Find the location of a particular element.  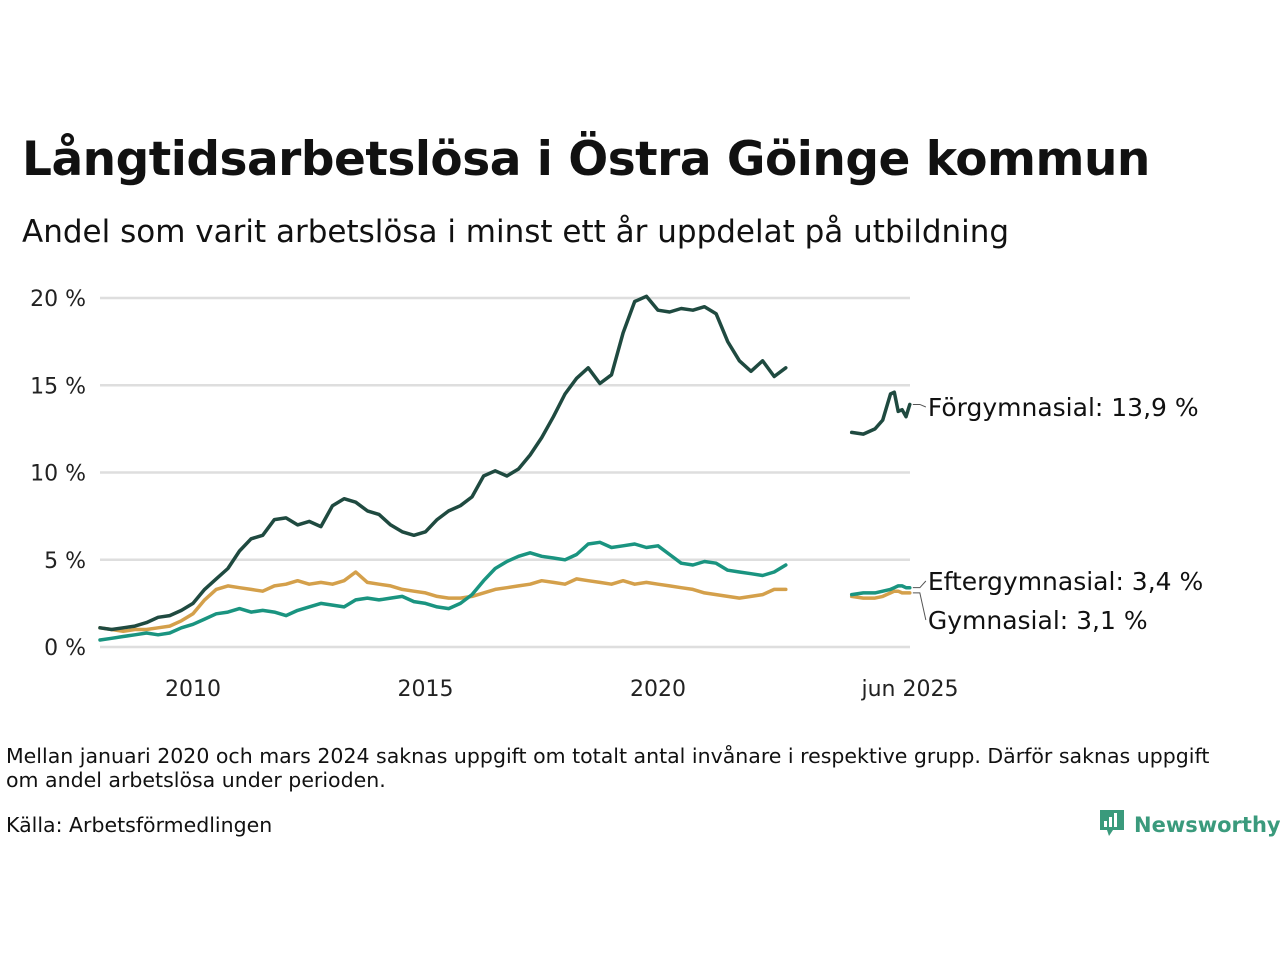

y-tick-label: 15 % is located at coordinates (58, 386).